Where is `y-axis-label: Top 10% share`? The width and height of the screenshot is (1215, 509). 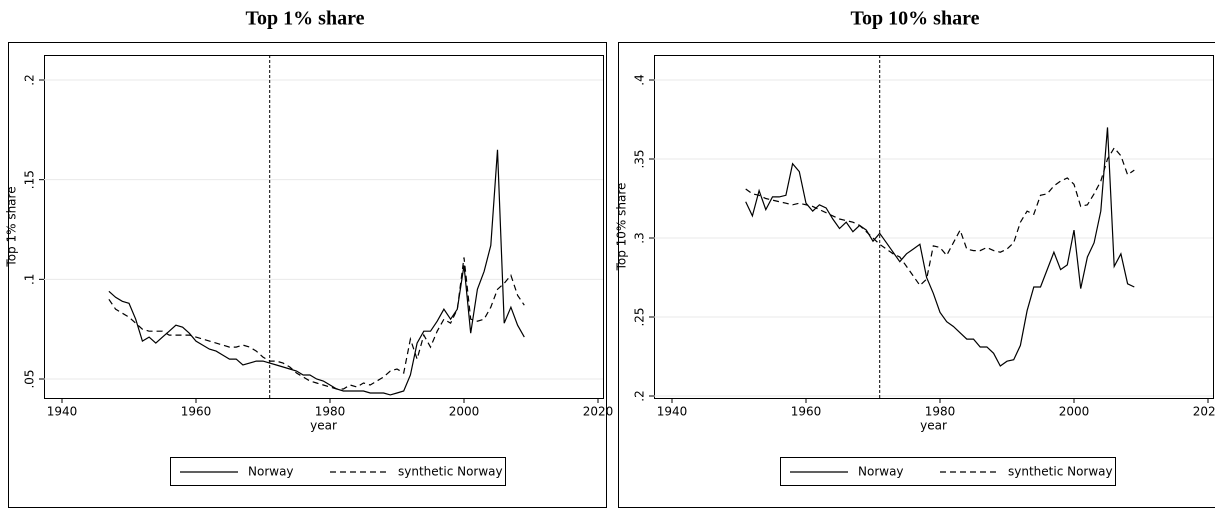
y-axis-label: Top 10% share is located at coordinates (622, 227).